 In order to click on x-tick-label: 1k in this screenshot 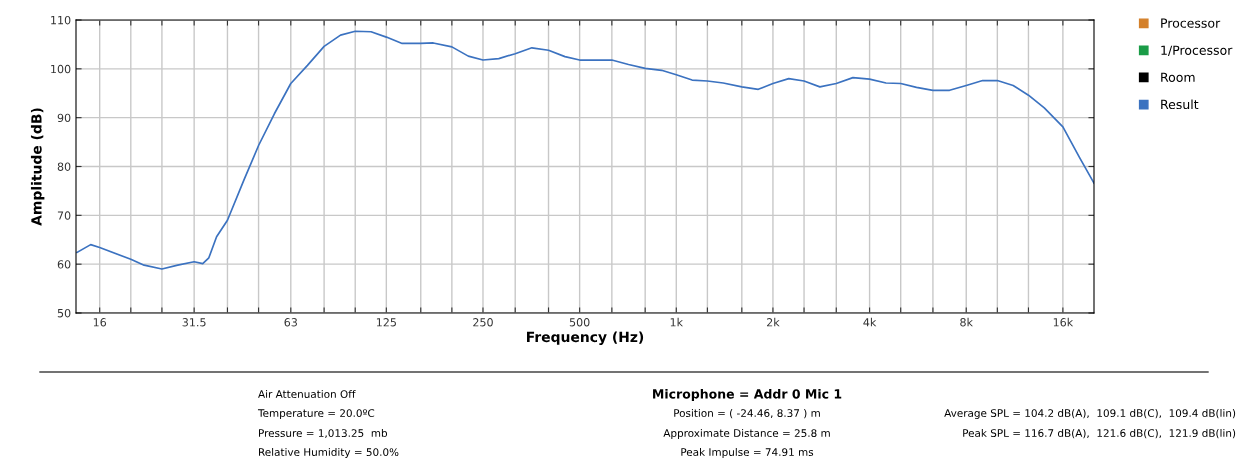, I will do `click(676, 322)`.